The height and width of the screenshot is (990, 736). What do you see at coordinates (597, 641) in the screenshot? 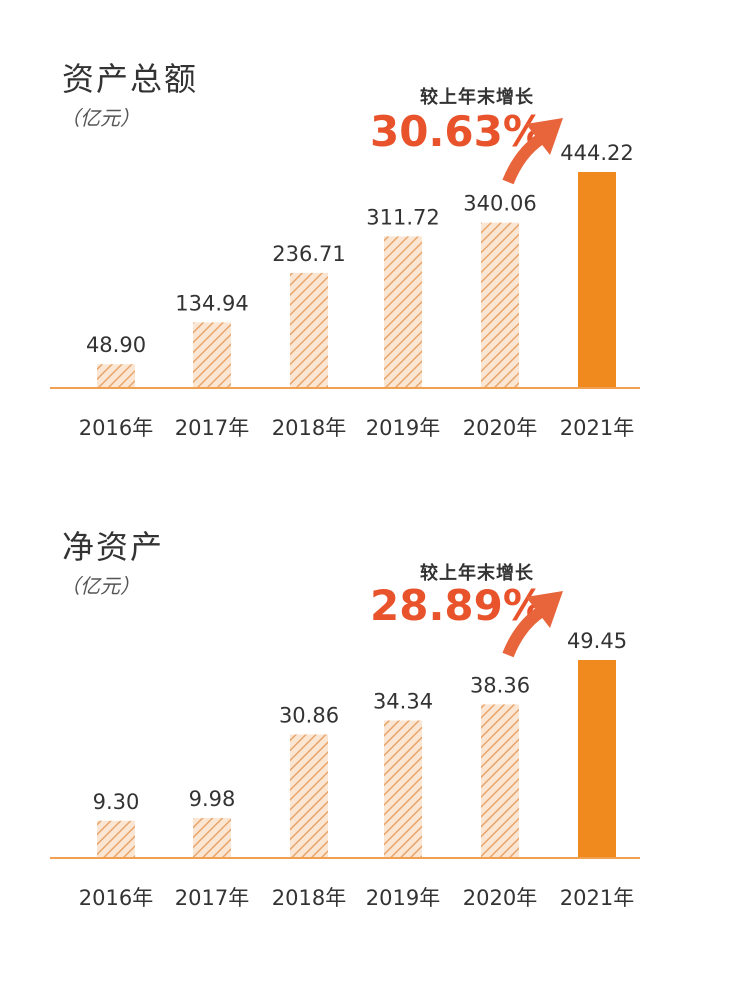
I see `bar-value-label: 49.45` at bounding box center [597, 641].